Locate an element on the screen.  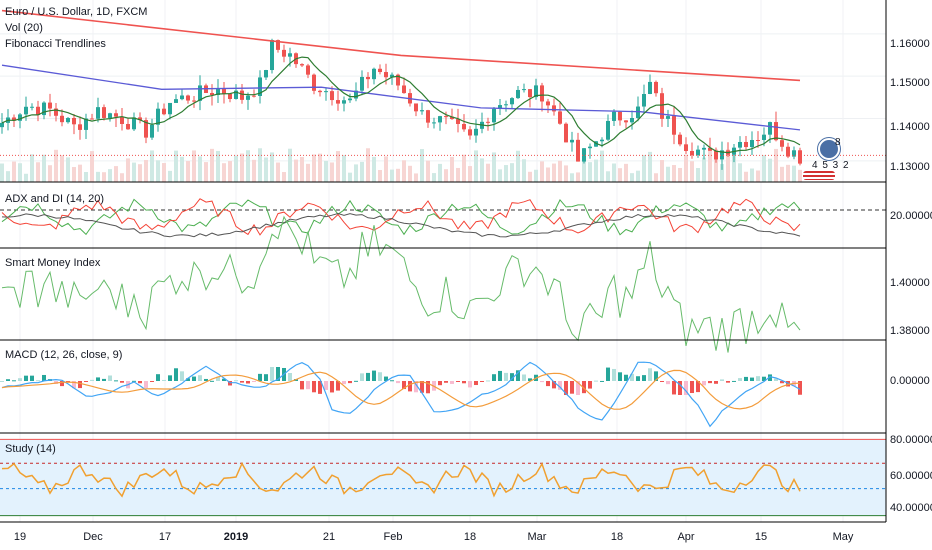
event-badge-numbers: 4 5 3 2 is located at coordinates (831, 165).